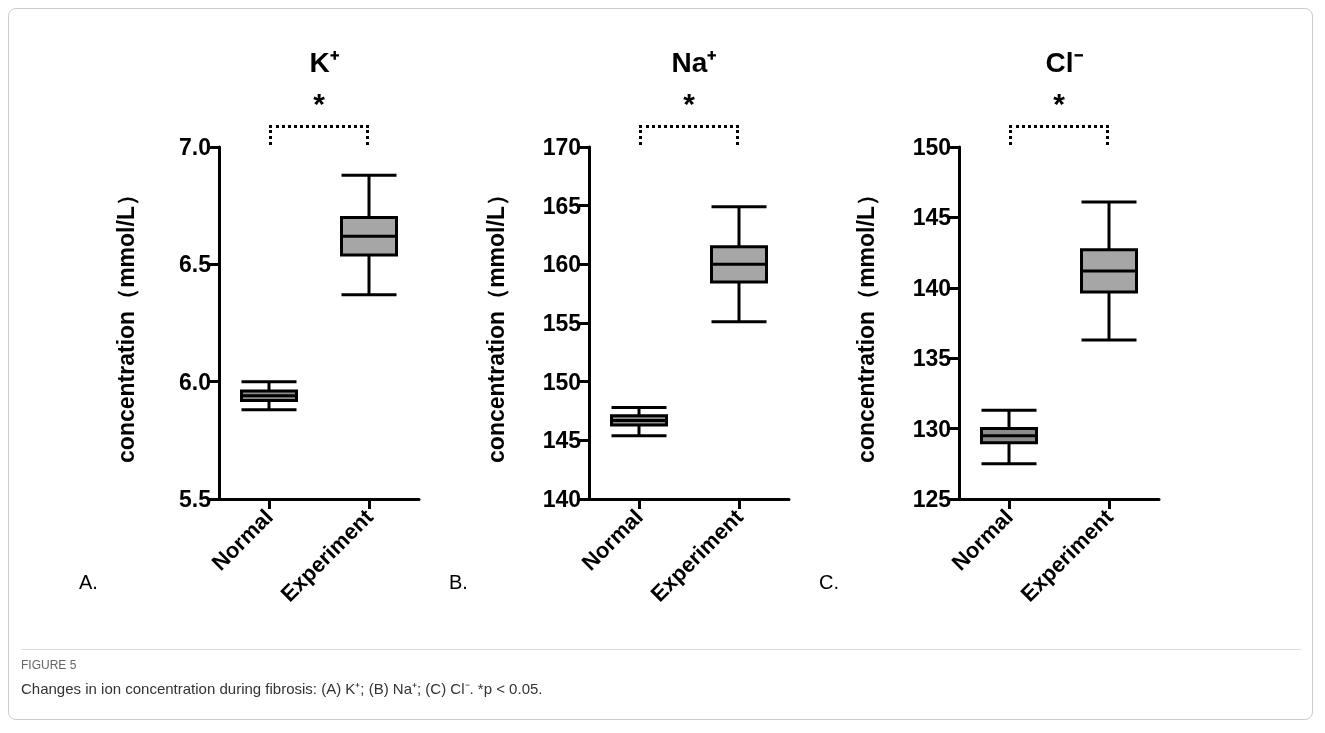 The width and height of the screenshot is (1325, 733). Describe the element at coordinates (562, 205) in the screenshot. I see `y-tick-label: 165` at that location.